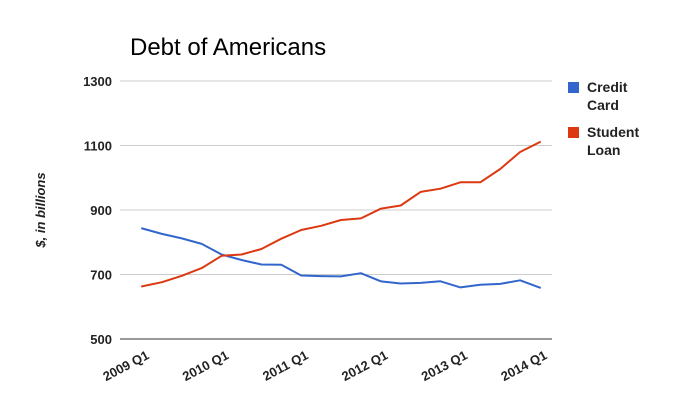 The height and width of the screenshot is (420, 680). I want to click on y-tick-labels: 500 700 900 1100 1300, so click(97, 210).